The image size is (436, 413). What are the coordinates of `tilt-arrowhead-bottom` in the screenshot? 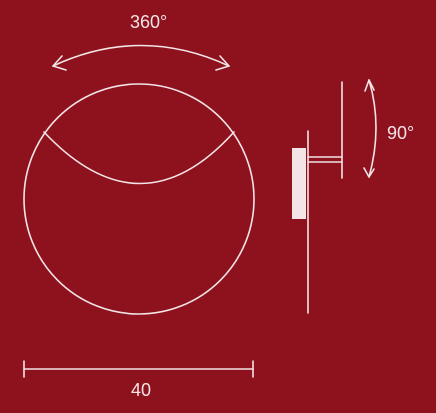 It's located at (369, 172).